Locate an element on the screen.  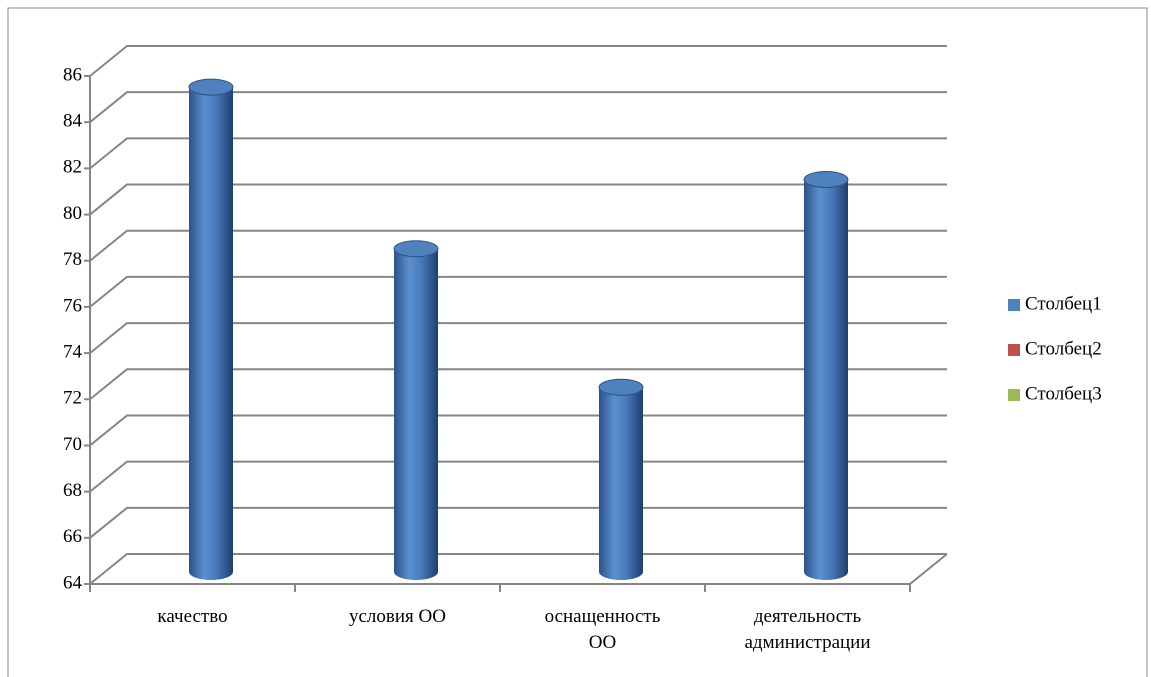
y-tick-label: 66 is located at coordinates (72, 536).